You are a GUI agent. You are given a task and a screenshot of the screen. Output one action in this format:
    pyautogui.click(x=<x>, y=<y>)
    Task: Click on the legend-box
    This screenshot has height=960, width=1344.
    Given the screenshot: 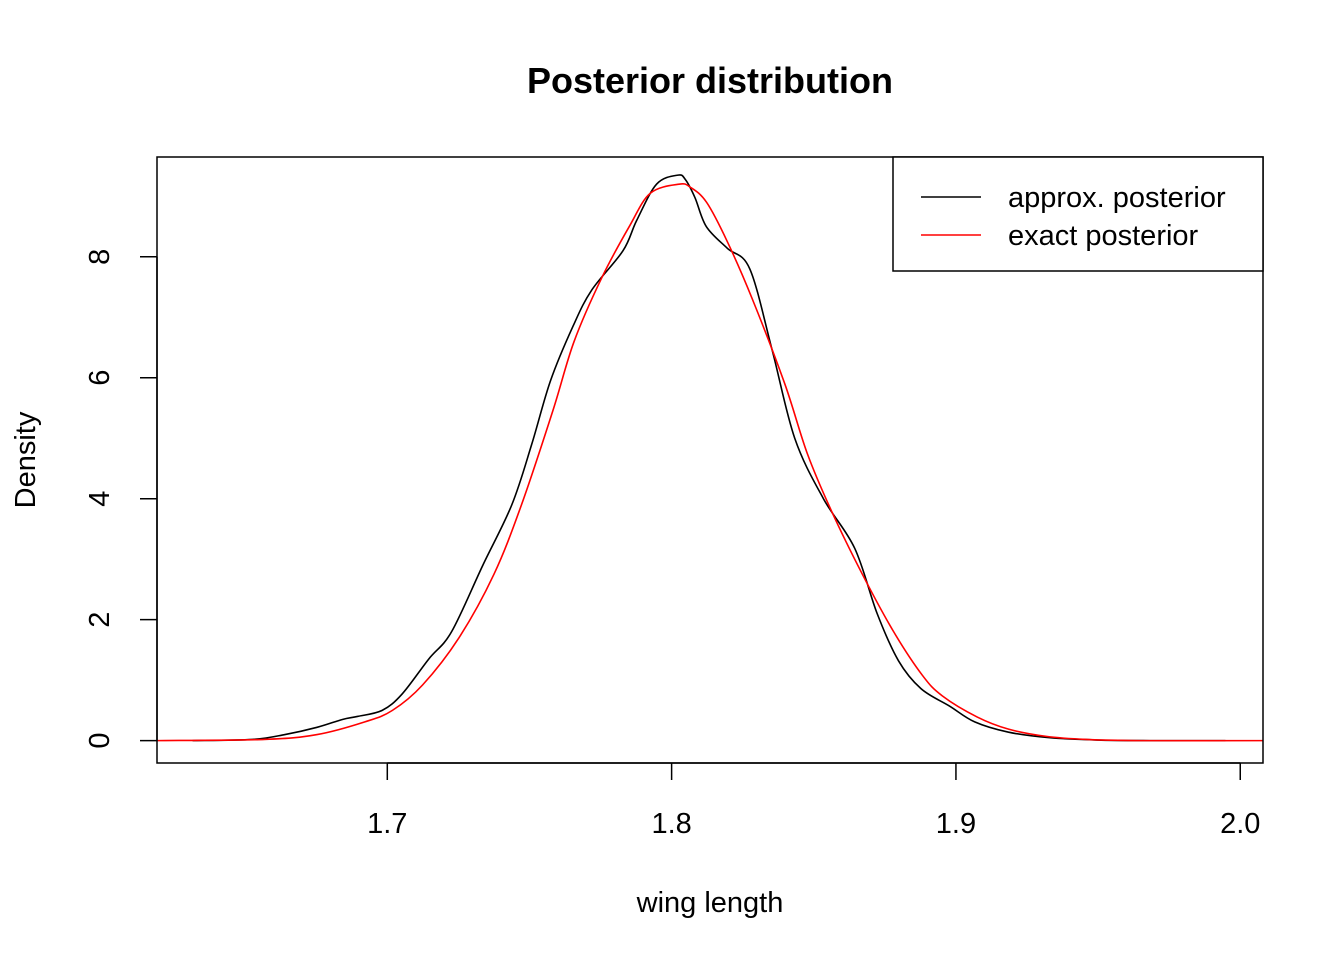 What is the action you would take?
    pyautogui.click(x=1078, y=214)
    